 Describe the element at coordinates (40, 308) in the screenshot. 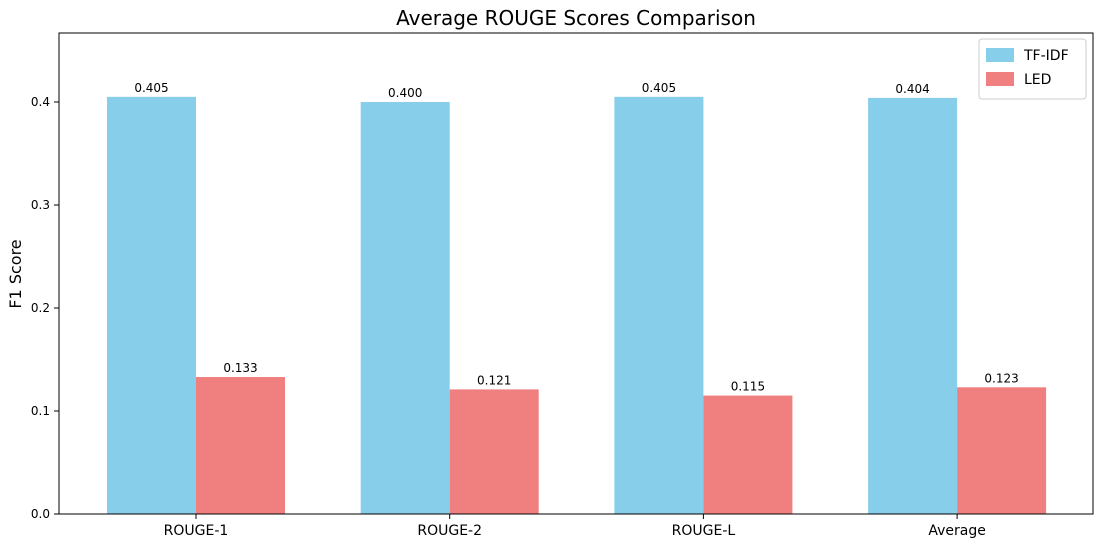

I see `y-tick-label: 0.2` at that location.